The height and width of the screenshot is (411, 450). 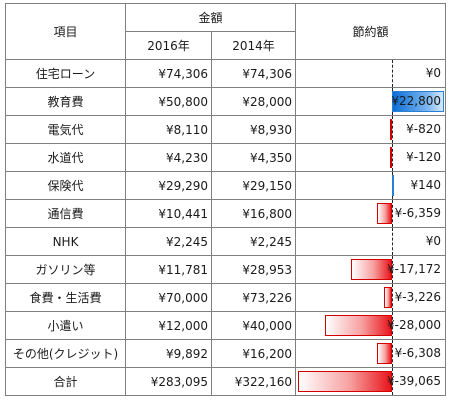 What do you see at coordinates (370, 213) in the screenshot?
I see `cell-savings: ¥-6,359` at bounding box center [370, 213].